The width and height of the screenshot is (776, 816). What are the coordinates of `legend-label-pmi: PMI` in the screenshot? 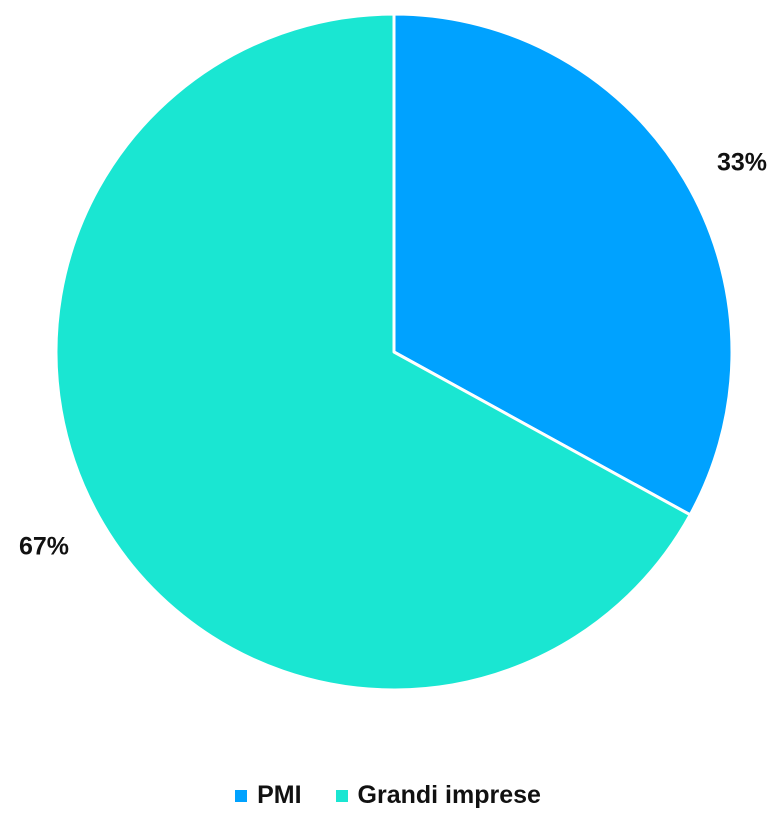 It's located at (279, 795).